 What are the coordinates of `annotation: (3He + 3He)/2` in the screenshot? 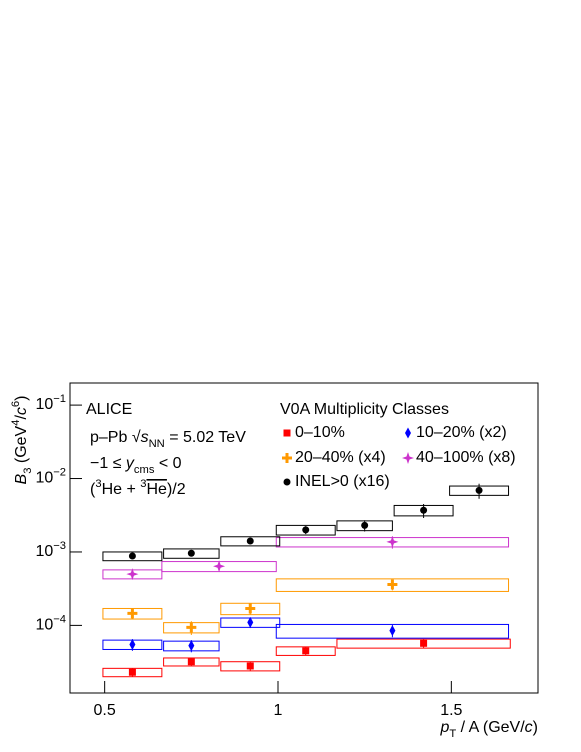 It's located at (138, 488).